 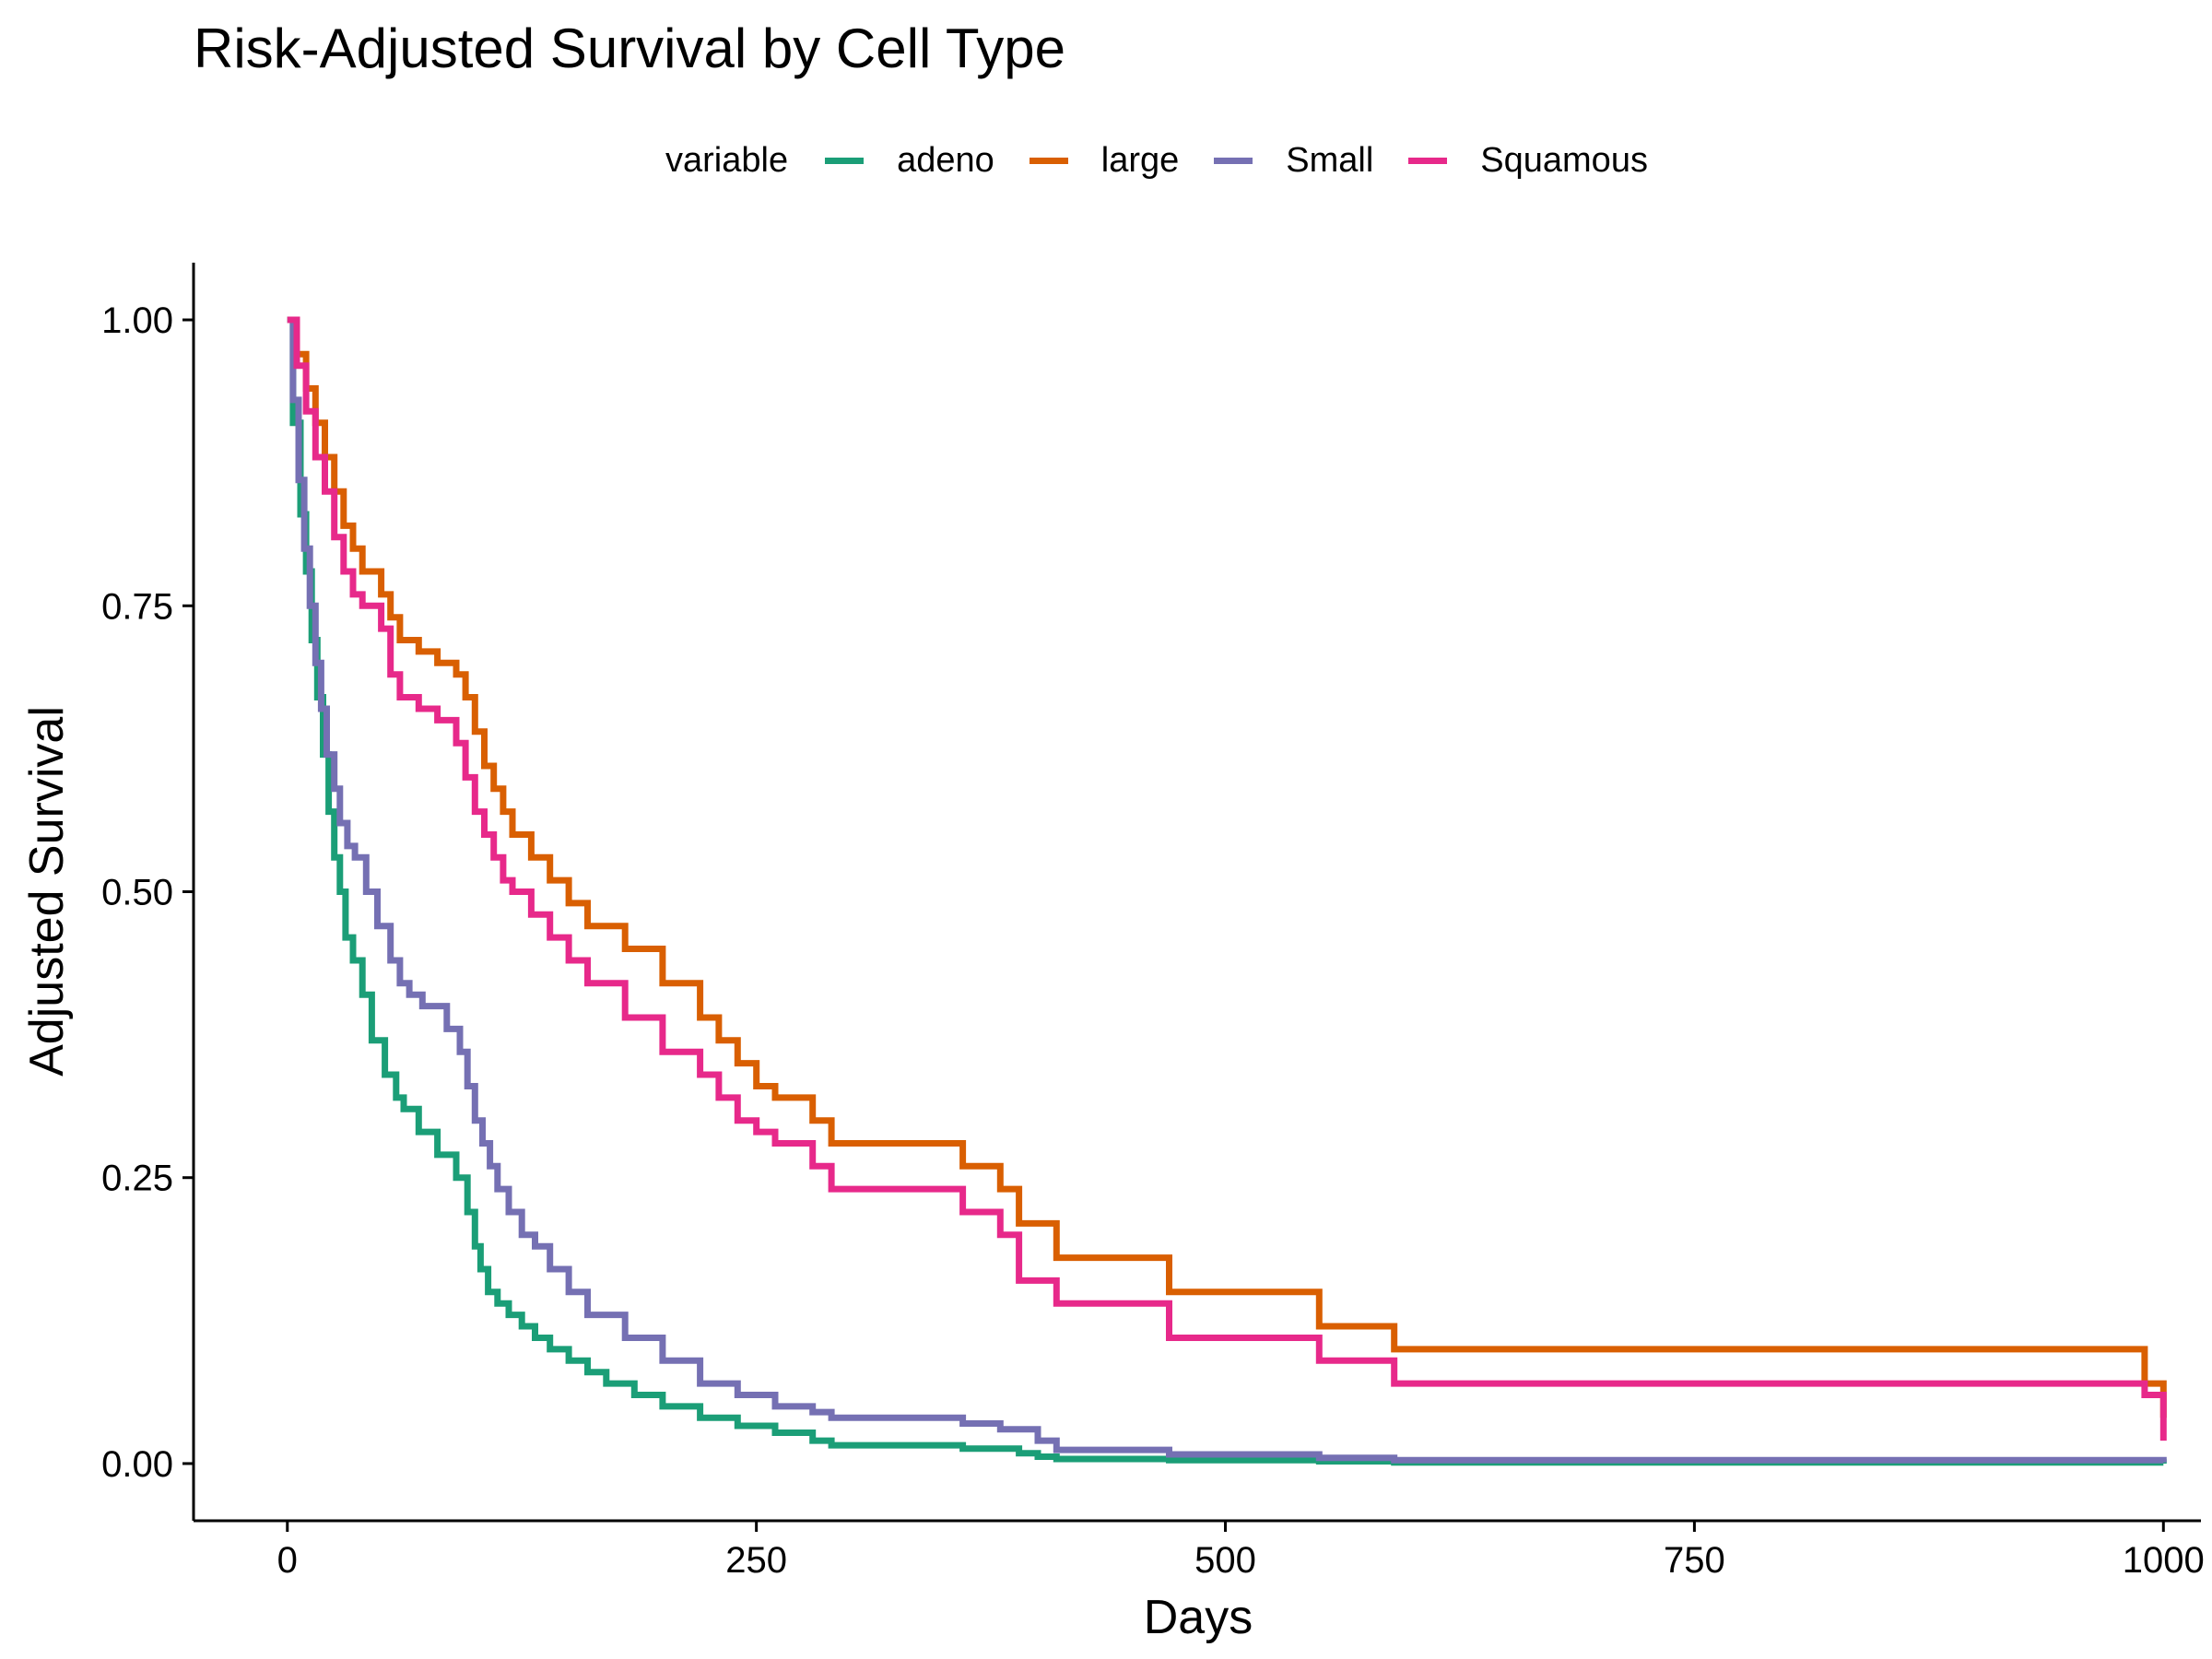 What do you see at coordinates (2164, 1560) in the screenshot?
I see `x-tick-label: 1000` at bounding box center [2164, 1560].